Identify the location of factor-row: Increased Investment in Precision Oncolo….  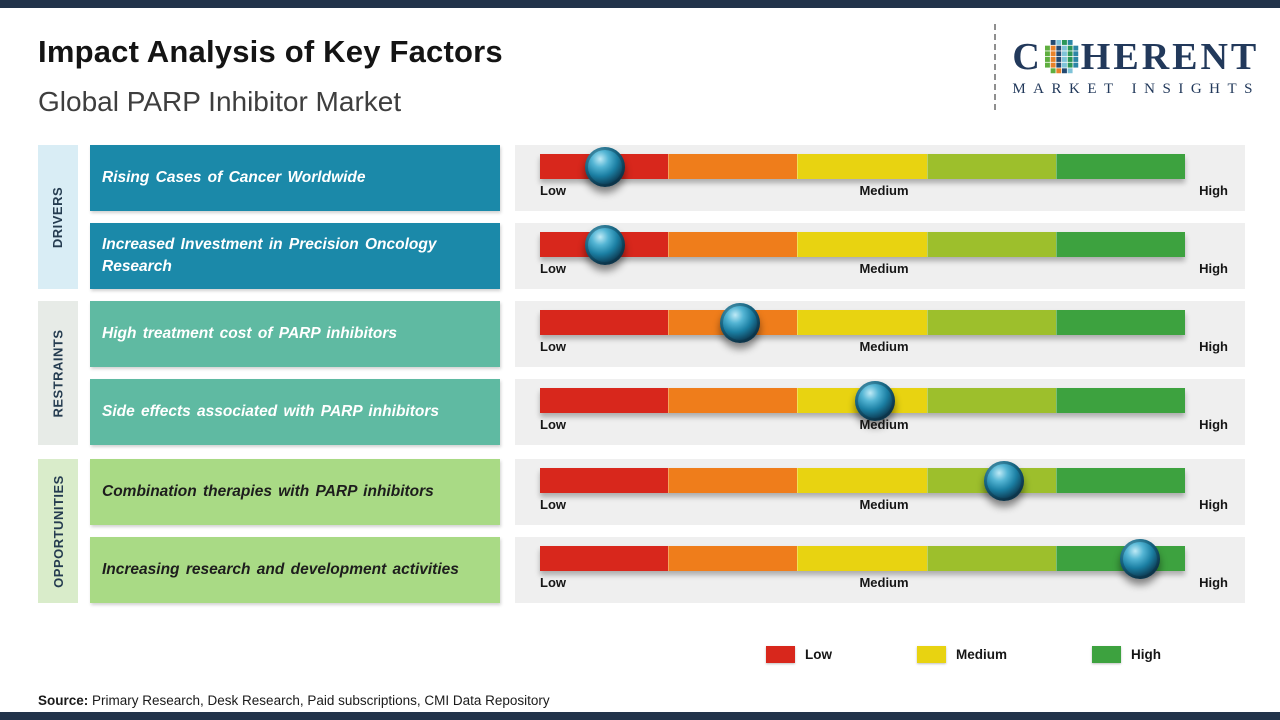
(640, 256).